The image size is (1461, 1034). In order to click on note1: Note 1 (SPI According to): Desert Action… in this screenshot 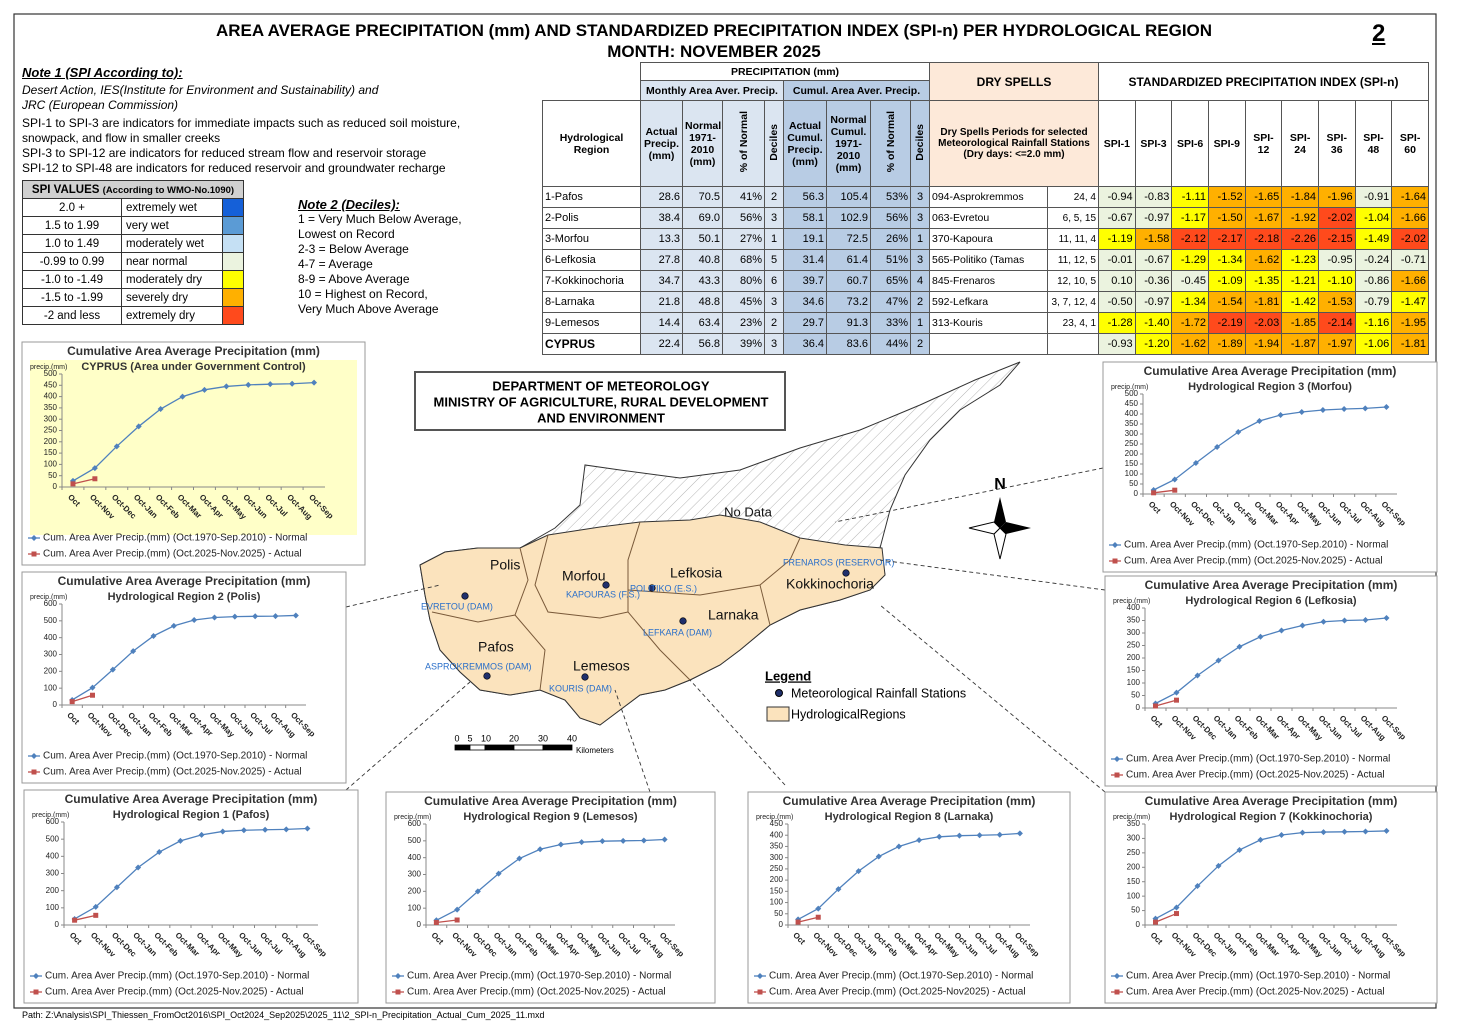, I will do `click(241, 120)`.